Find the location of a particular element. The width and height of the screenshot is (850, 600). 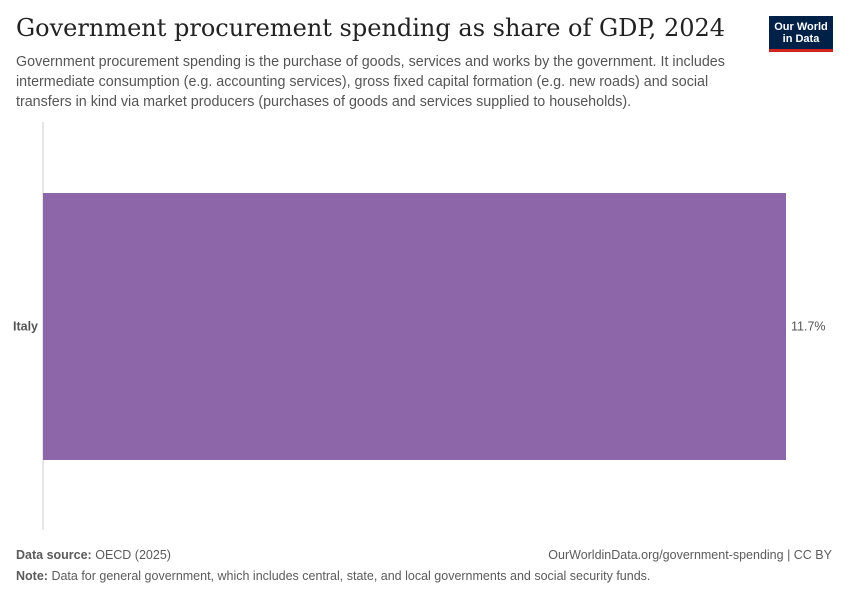

data-source-label: Data source: is located at coordinates (54, 555).